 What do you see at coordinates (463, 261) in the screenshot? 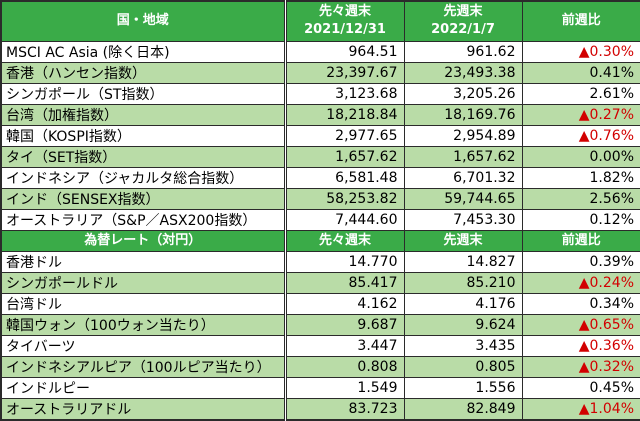
I see `last-week-value-cell: 14.827` at bounding box center [463, 261].